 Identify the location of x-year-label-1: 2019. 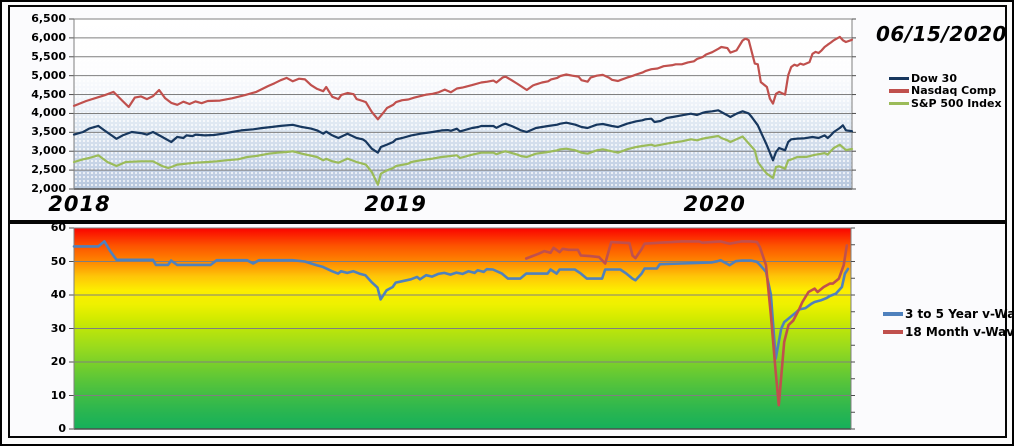
(395, 204).